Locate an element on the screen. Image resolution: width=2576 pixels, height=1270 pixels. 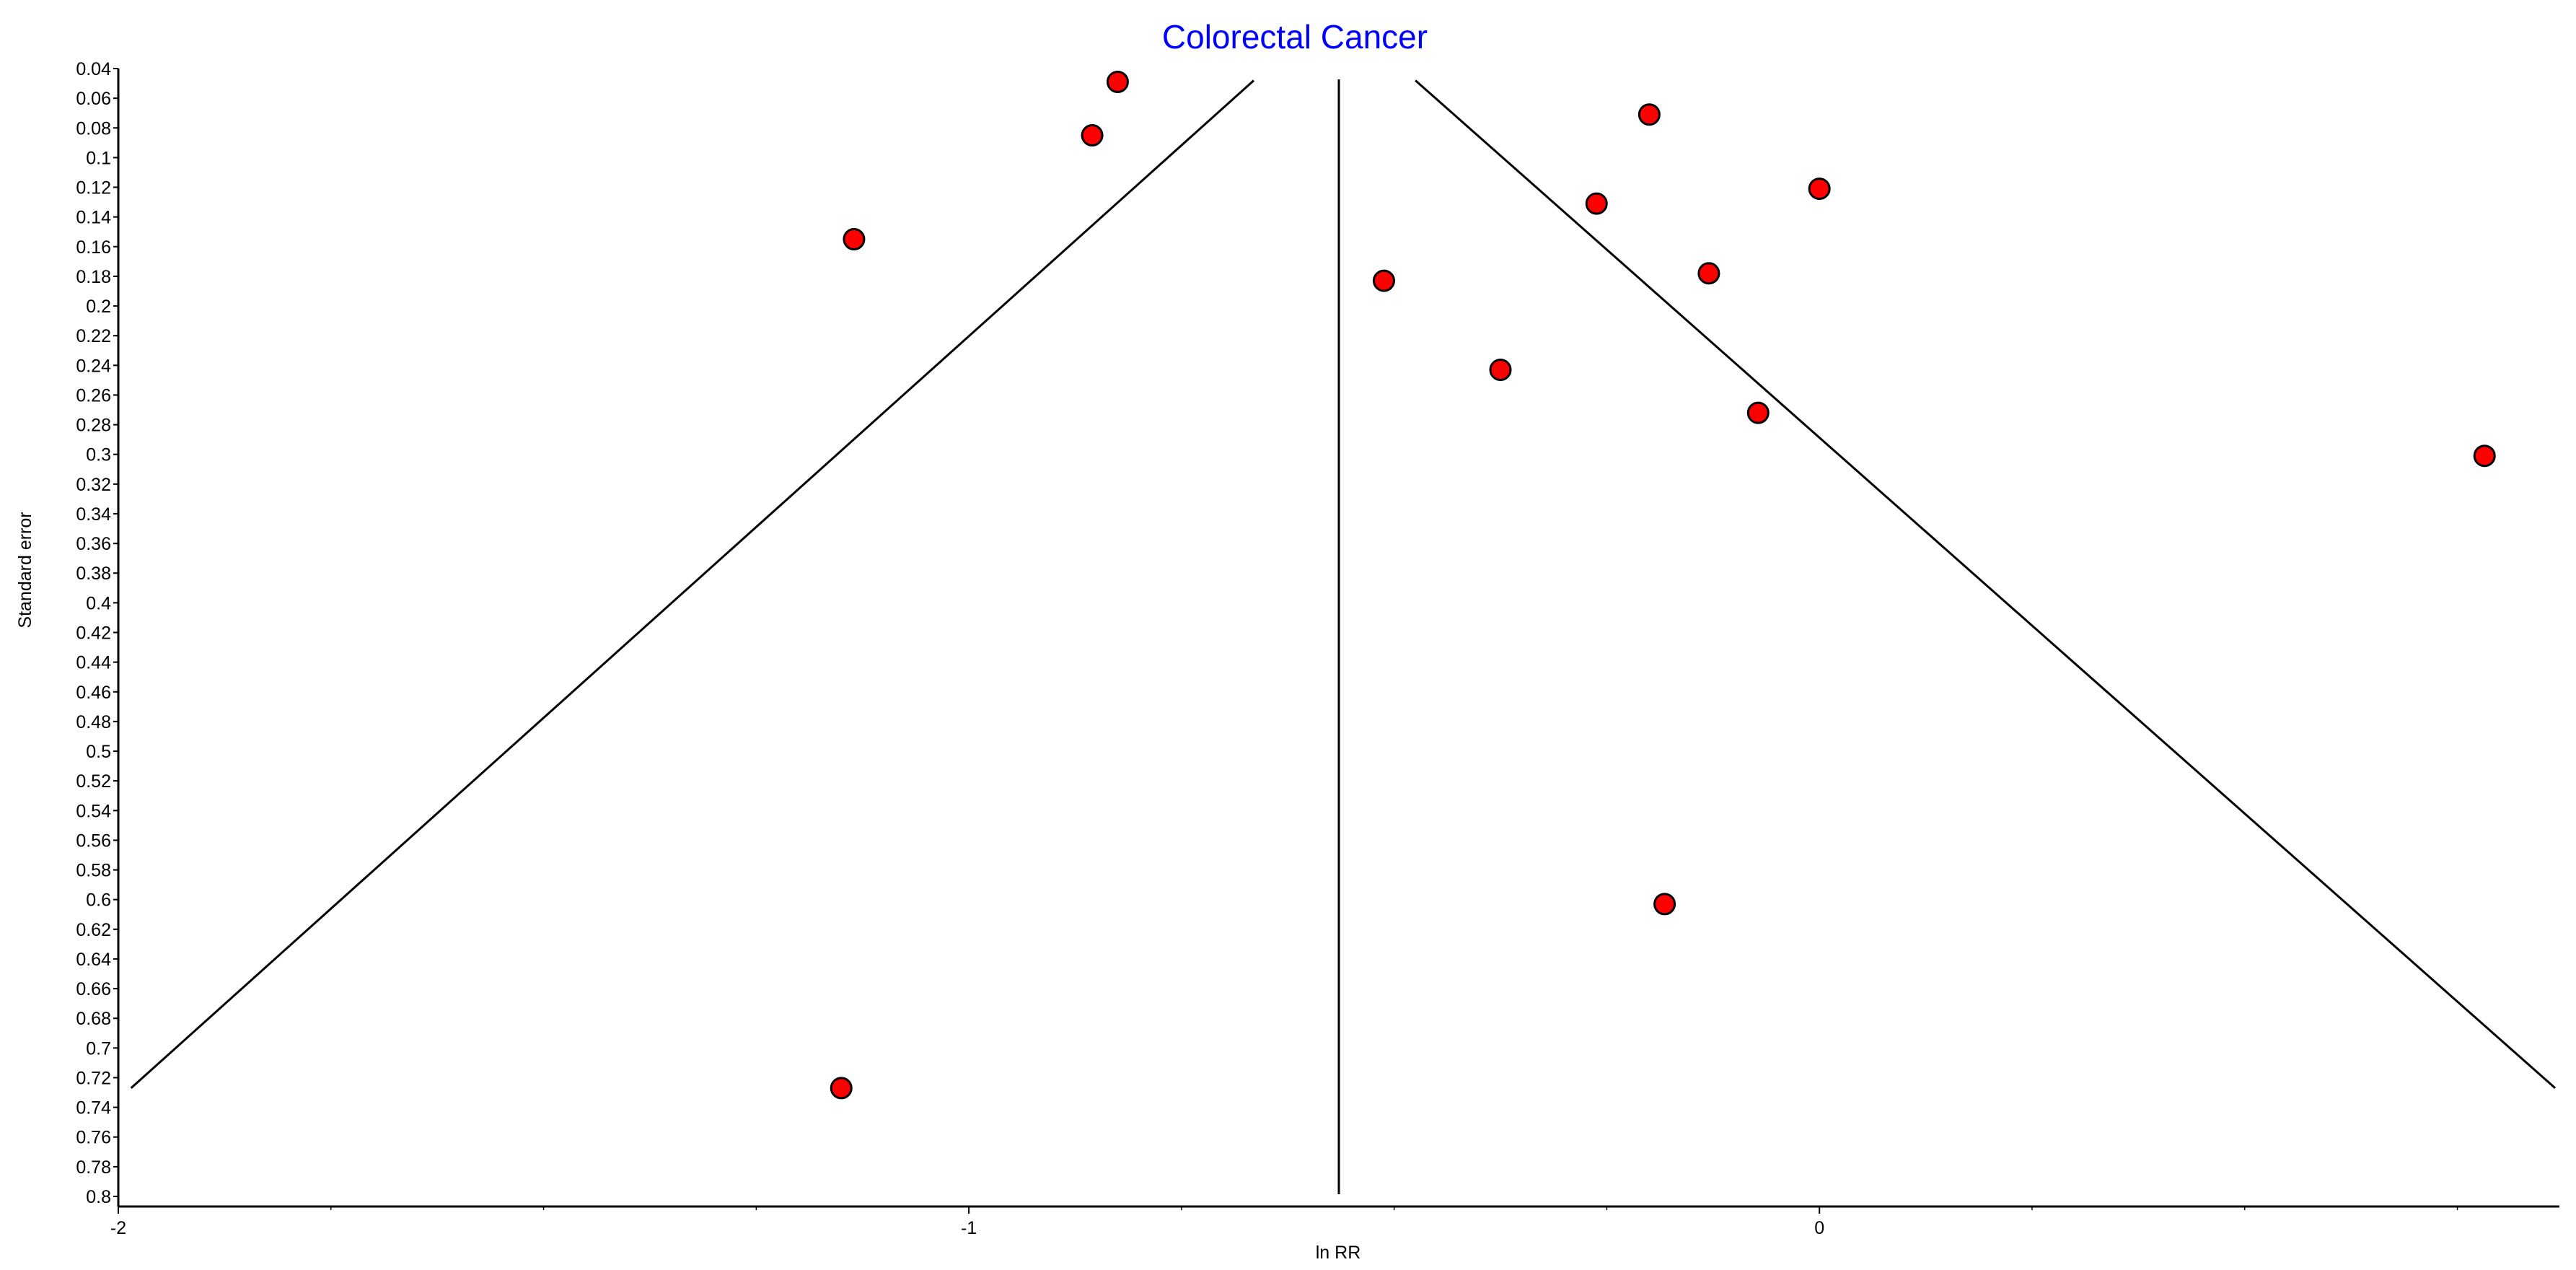
y-tick-label: 0.36 is located at coordinates (93, 544).